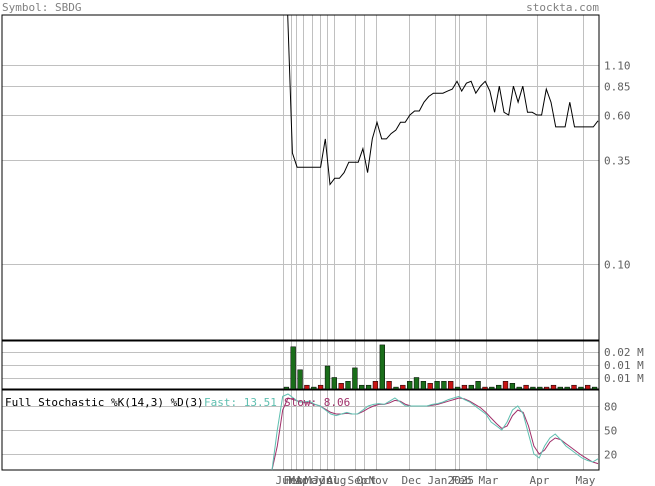  I want to click on volume-tick-label-0: 0.02 M, so click(624, 352).